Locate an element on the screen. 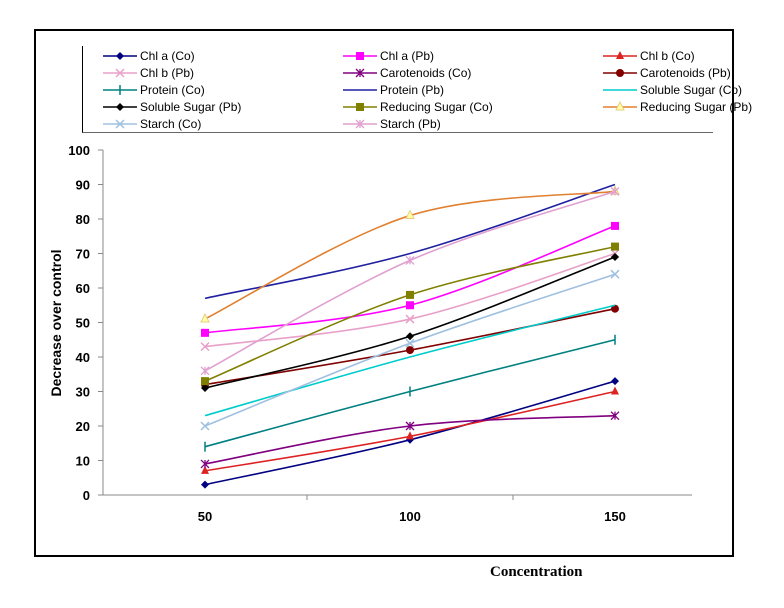  y-tick-label: 40 is located at coordinates (83, 357).